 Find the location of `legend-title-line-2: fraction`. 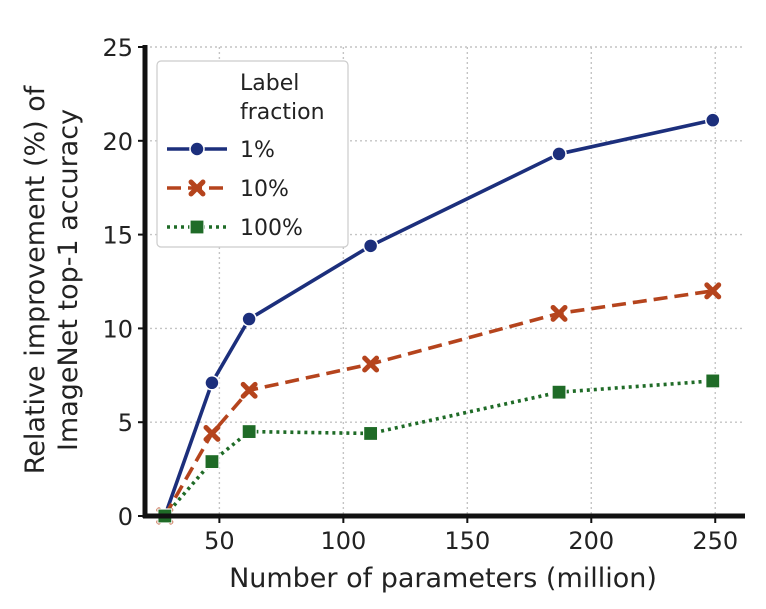

legend-title-line-2: fraction is located at coordinates (282, 112).